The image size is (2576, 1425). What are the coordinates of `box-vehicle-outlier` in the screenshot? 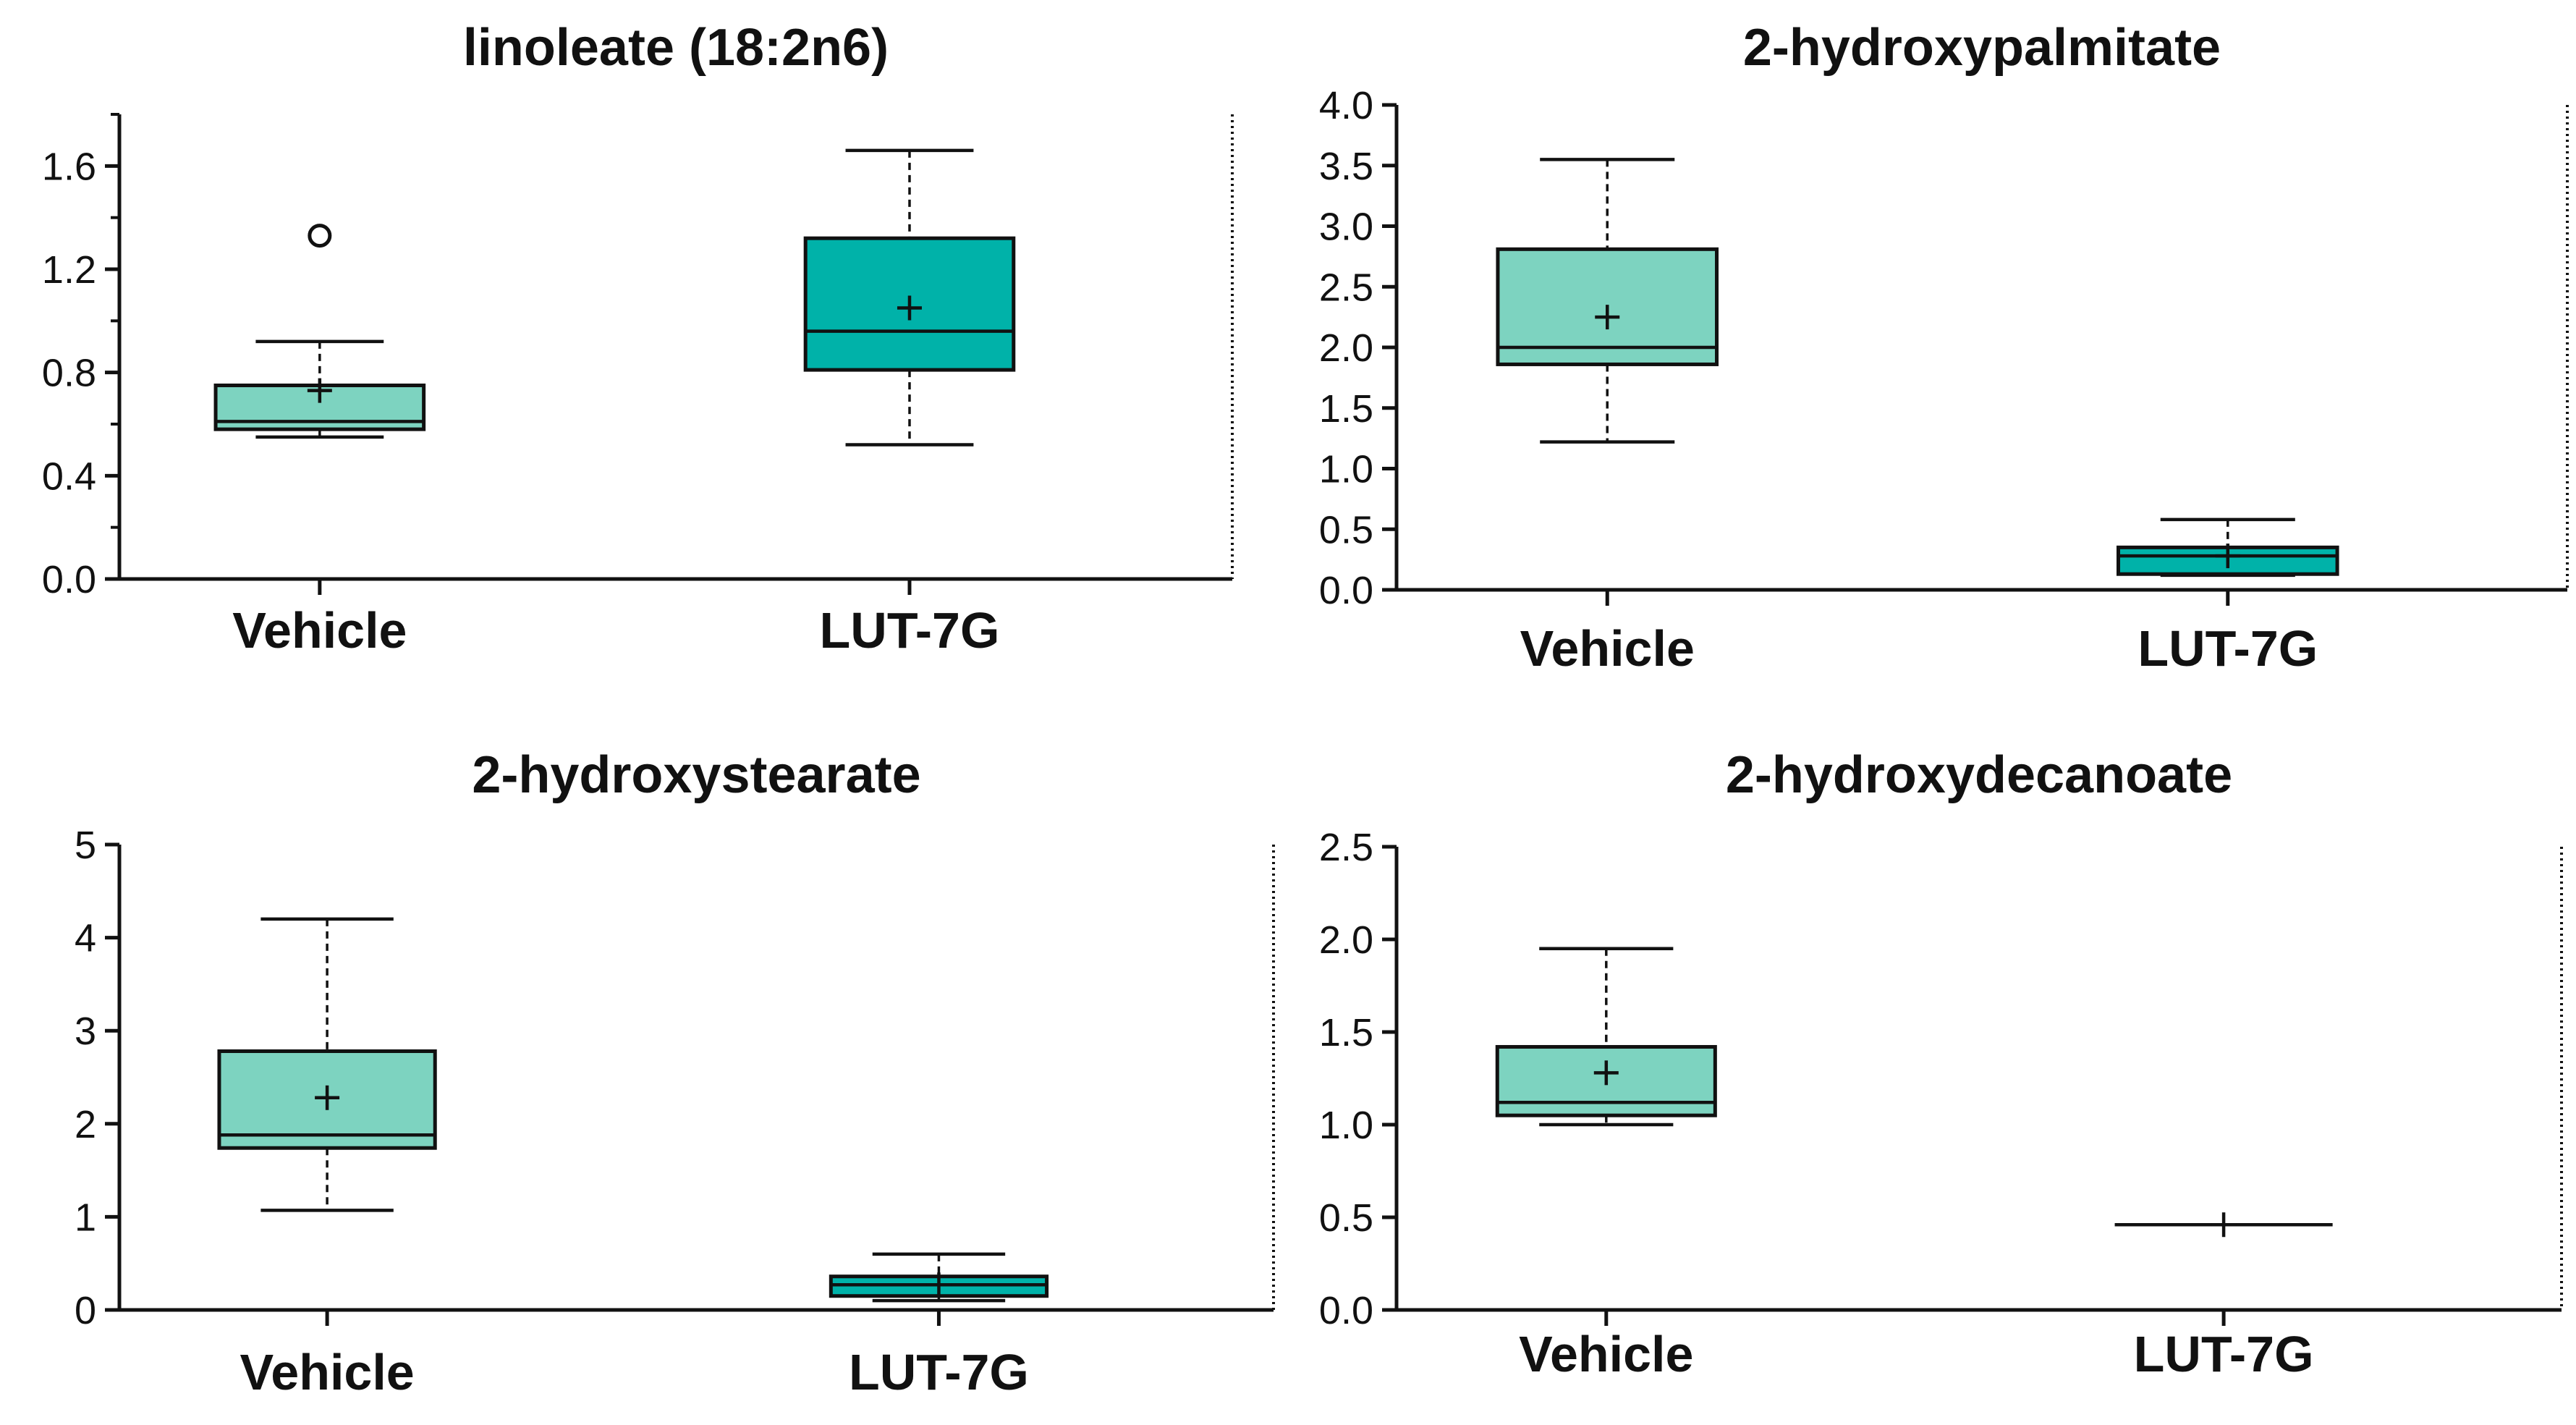 It's located at (320, 236).